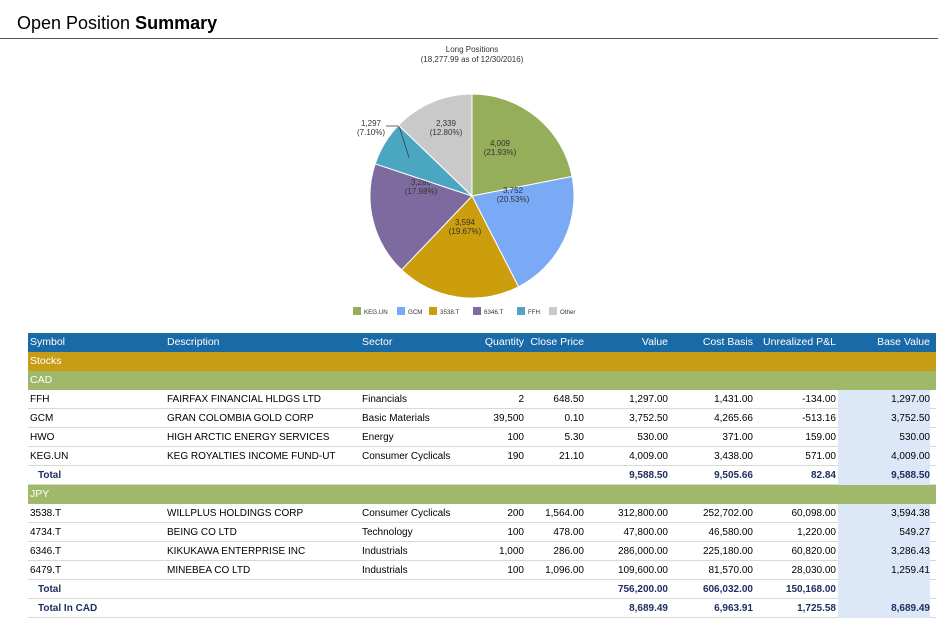 This screenshot has height=620, width=938. What do you see at coordinates (415, 312) in the screenshot?
I see `legend-label: GCM` at bounding box center [415, 312].